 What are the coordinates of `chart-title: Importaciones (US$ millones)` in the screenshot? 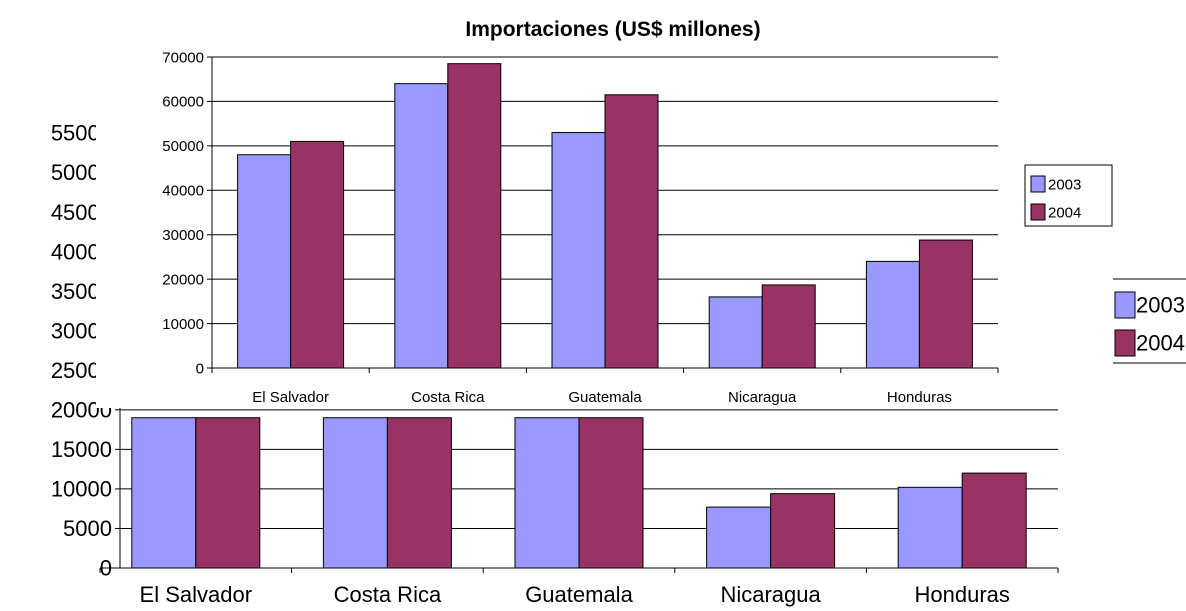 It's located at (612, 29).